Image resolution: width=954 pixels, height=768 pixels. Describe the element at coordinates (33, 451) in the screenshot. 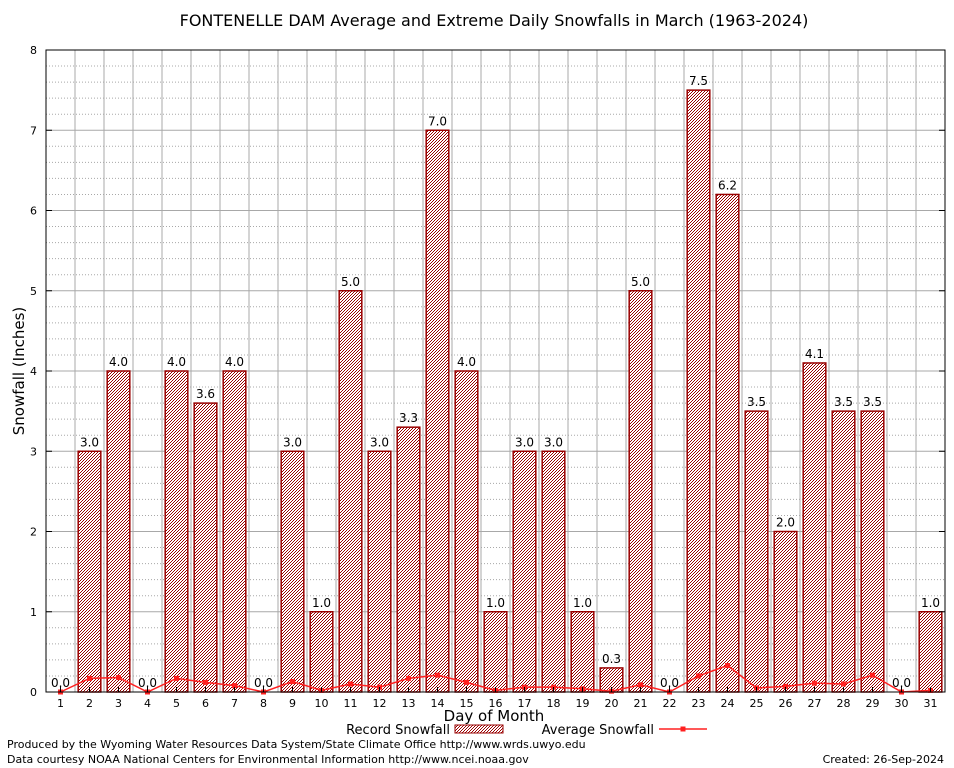

I see `y-tick-label: 3` at that location.